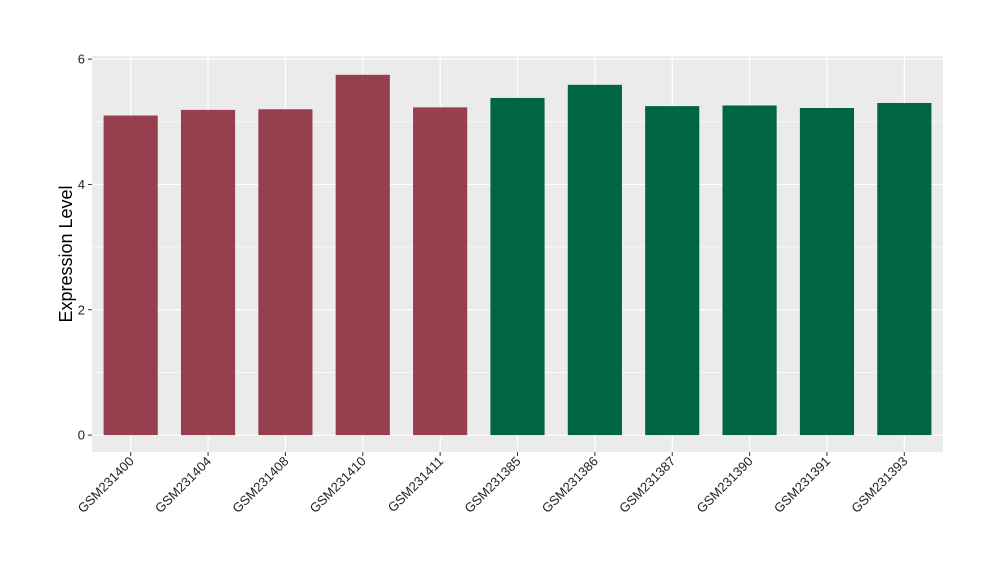 The width and height of the screenshot is (1000, 580). I want to click on y-axis: 0 2 4 6, so click(85, 247).